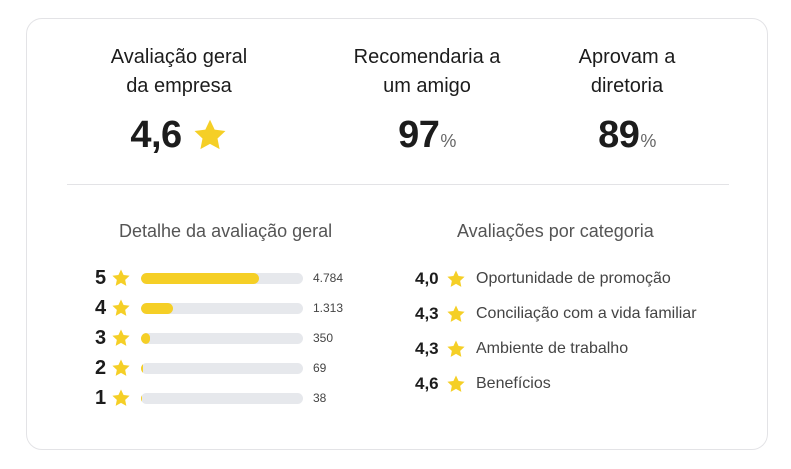 The width and height of the screenshot is (791, 469). I want to click on distribution-stars: 2, so click(101, 367).